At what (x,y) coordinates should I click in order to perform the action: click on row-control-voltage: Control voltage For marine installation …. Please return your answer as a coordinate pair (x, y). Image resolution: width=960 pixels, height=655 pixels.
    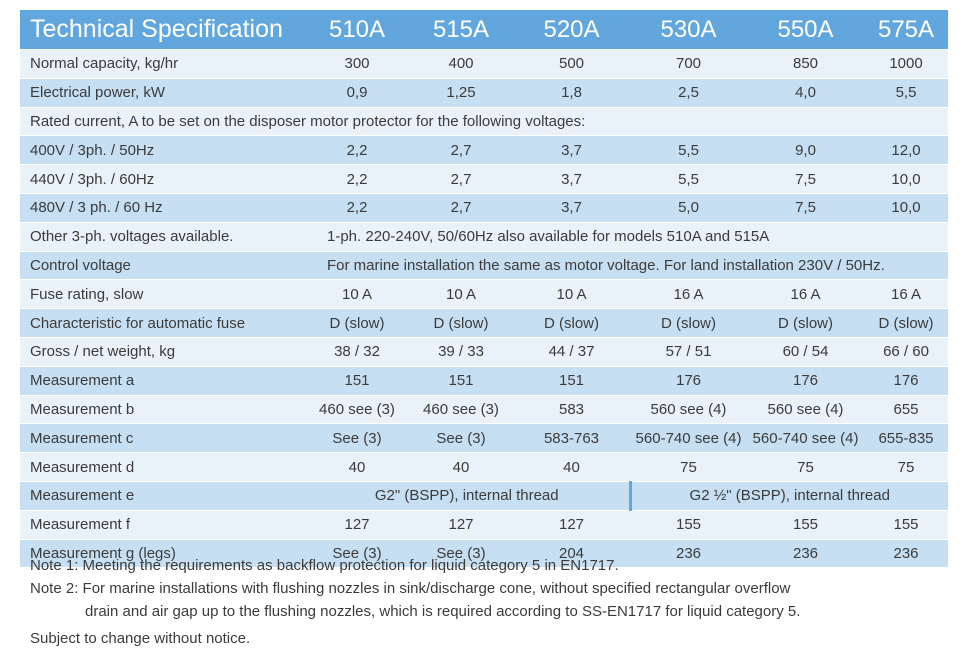
    Looking at the image, I should click on (484, 265).